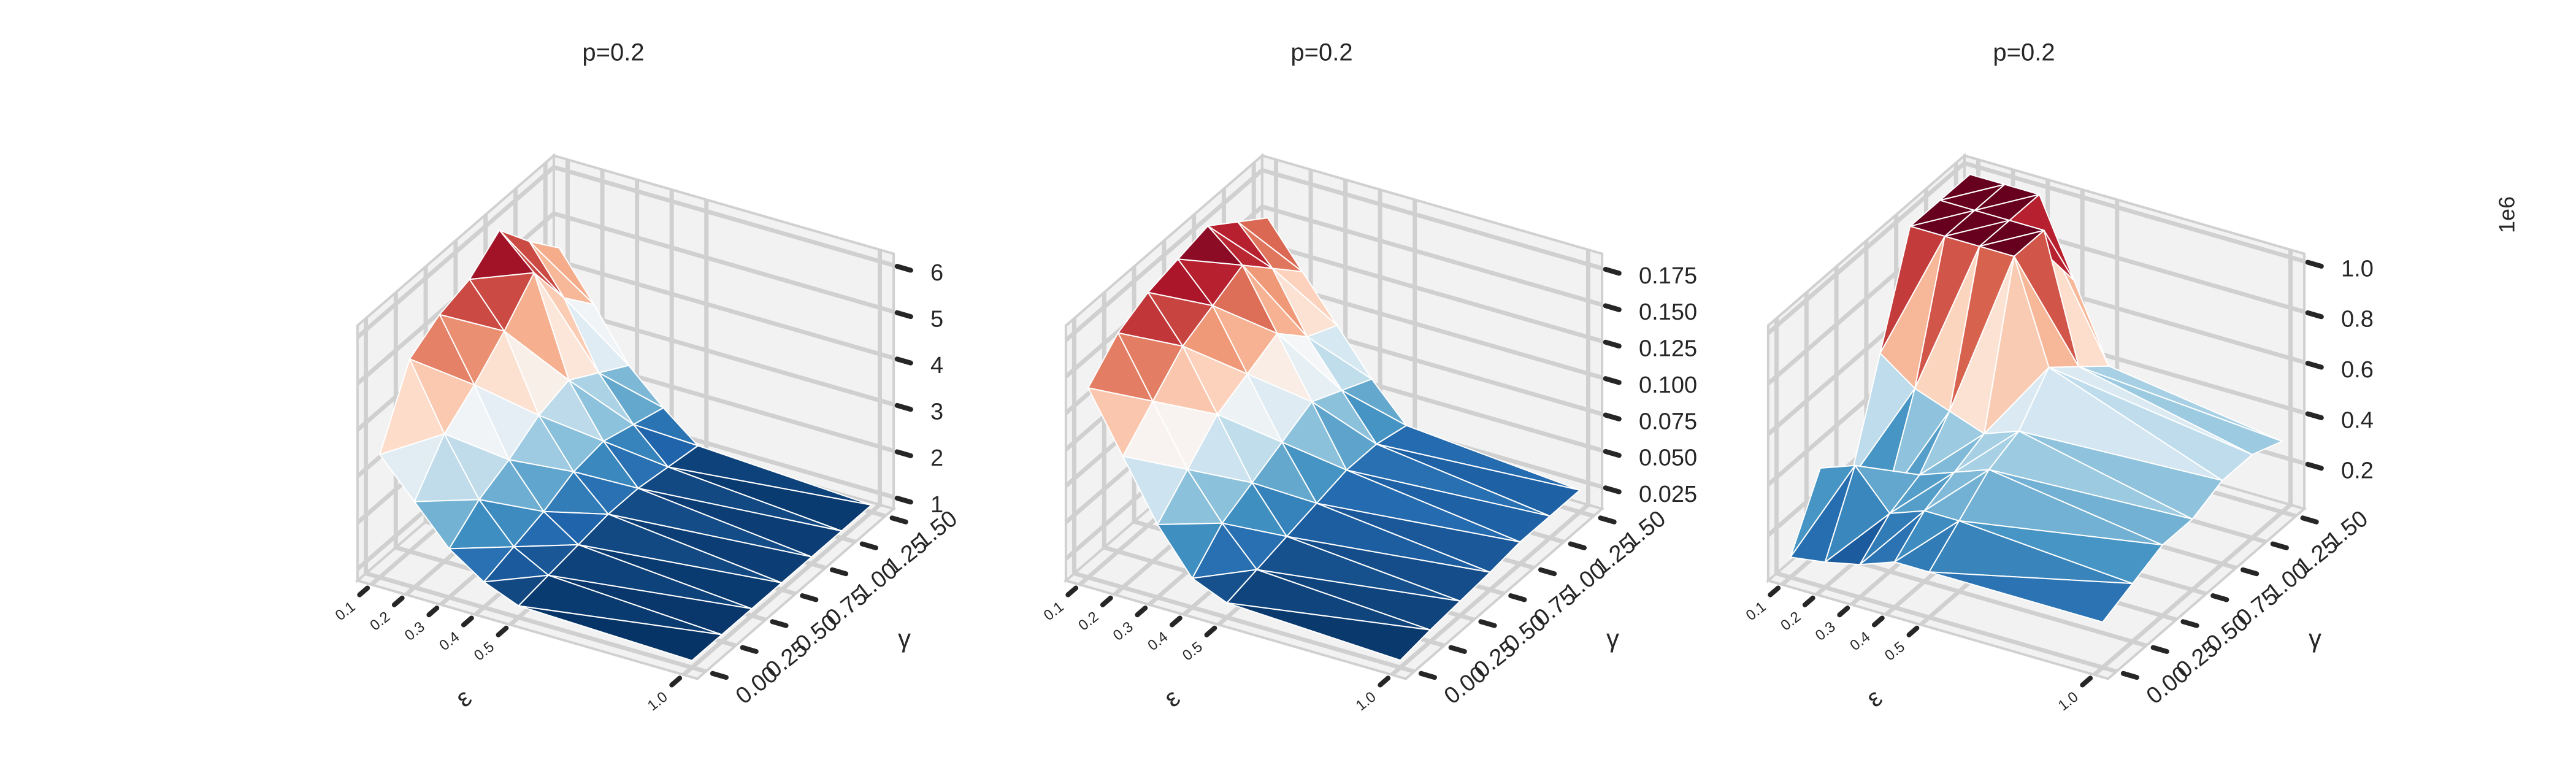 The image size is (2576, 773). Describe the element at coordinates (449, 641) in the screenshot. I see `x-tick-label: 0.4` at that location.